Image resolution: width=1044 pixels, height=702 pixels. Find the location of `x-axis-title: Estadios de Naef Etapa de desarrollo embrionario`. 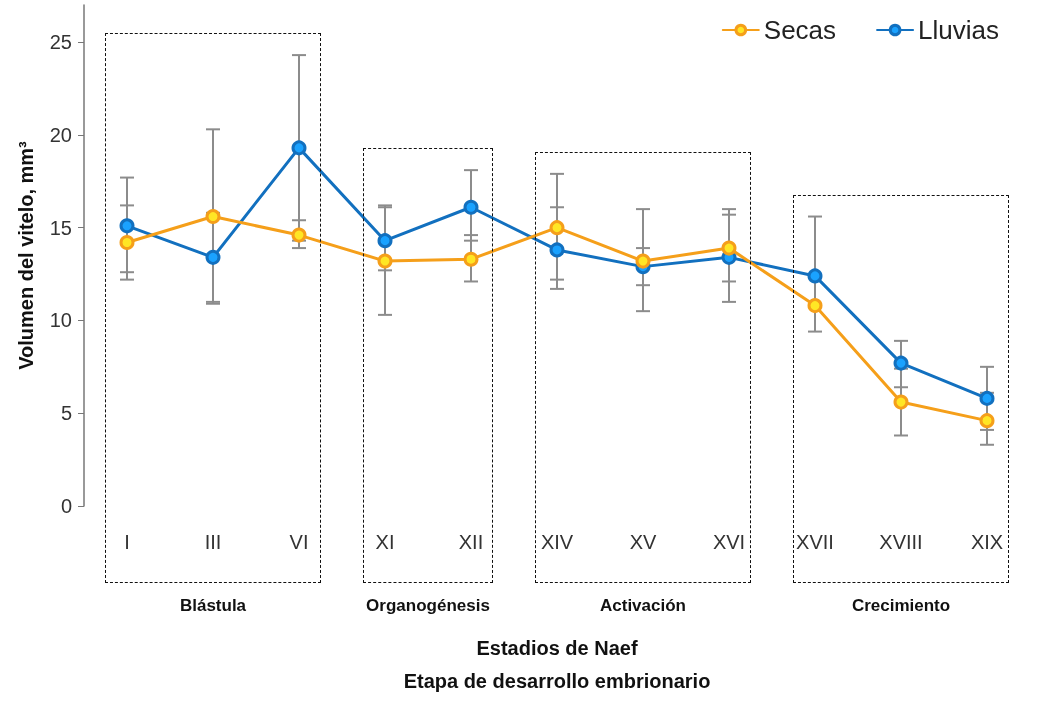

x-axis-title: Estadios de Naef Etapa de desarrollo embrionario is located at coordinates (557, 664).